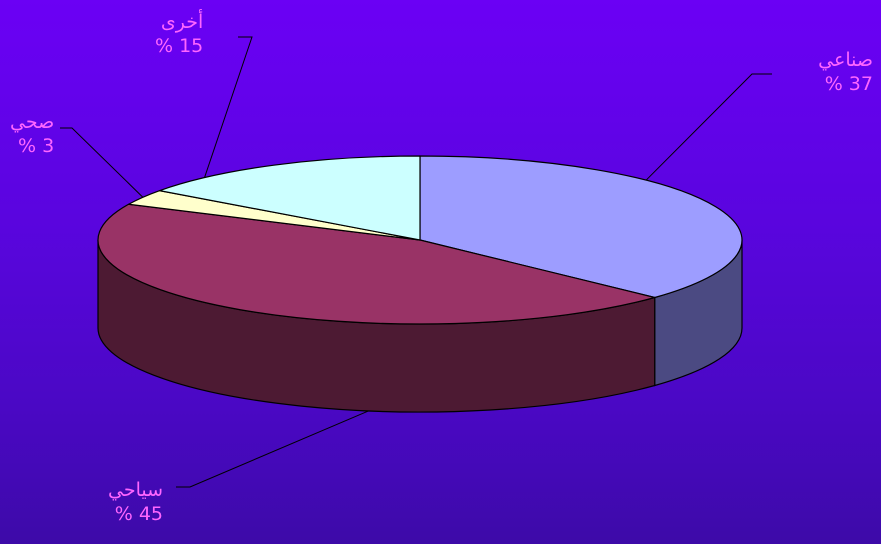  Describe the element at coordinates (36, 146) in the screenshot. I see `slice-percent: % 3` at that location.